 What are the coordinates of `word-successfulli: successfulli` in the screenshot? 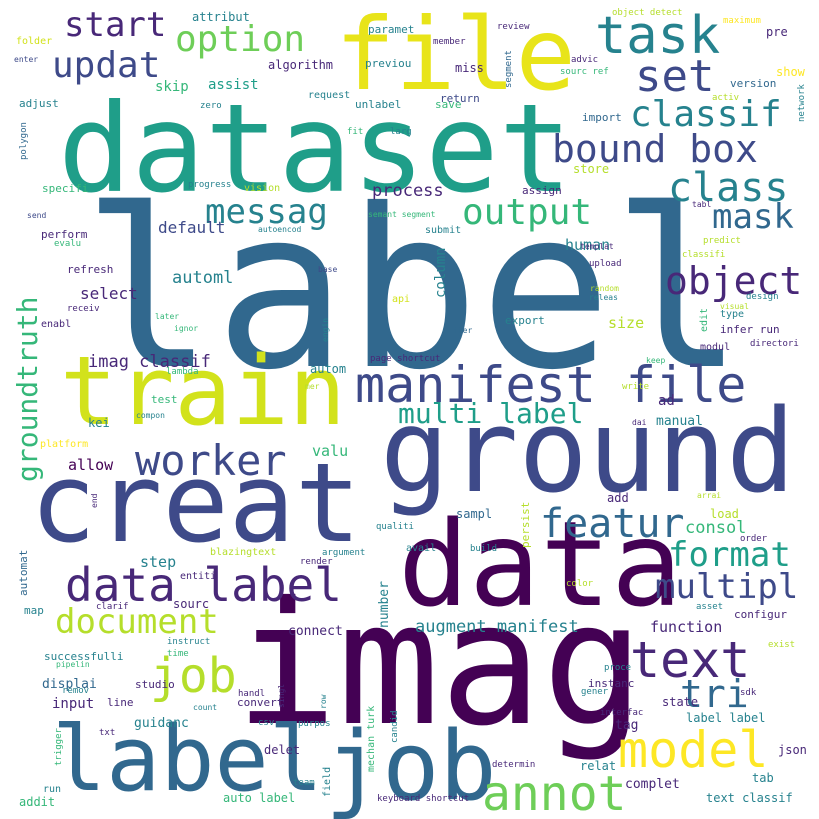 It's located at (84, 656).